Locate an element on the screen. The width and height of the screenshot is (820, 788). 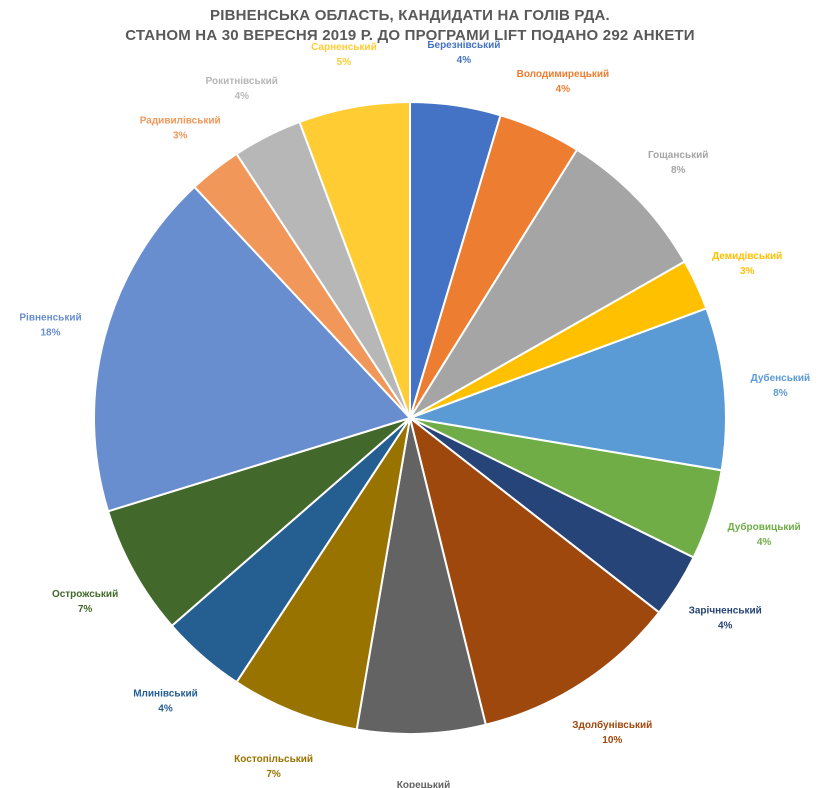
slice-label-name: Острожський is located at coordinates (85, 594).